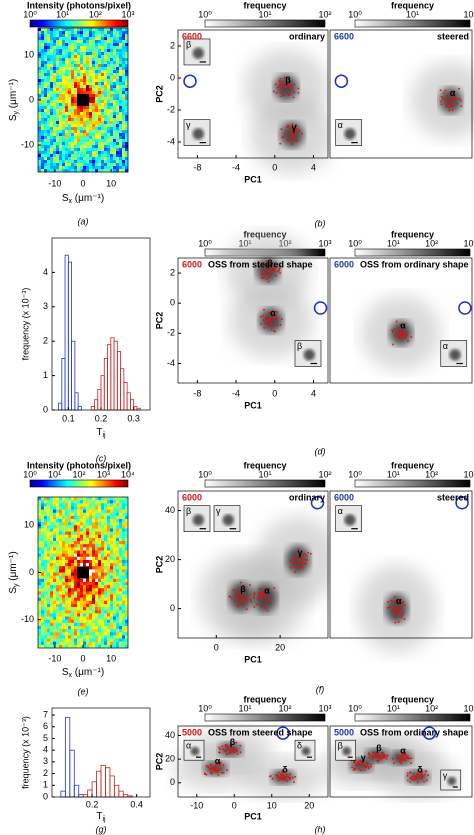 This screenshot has height=835, width=474. Describe the element at coordinates (79, 5) in the screenshot. I see `colorbar-title: Intensity (photons/pixel)` at that location.